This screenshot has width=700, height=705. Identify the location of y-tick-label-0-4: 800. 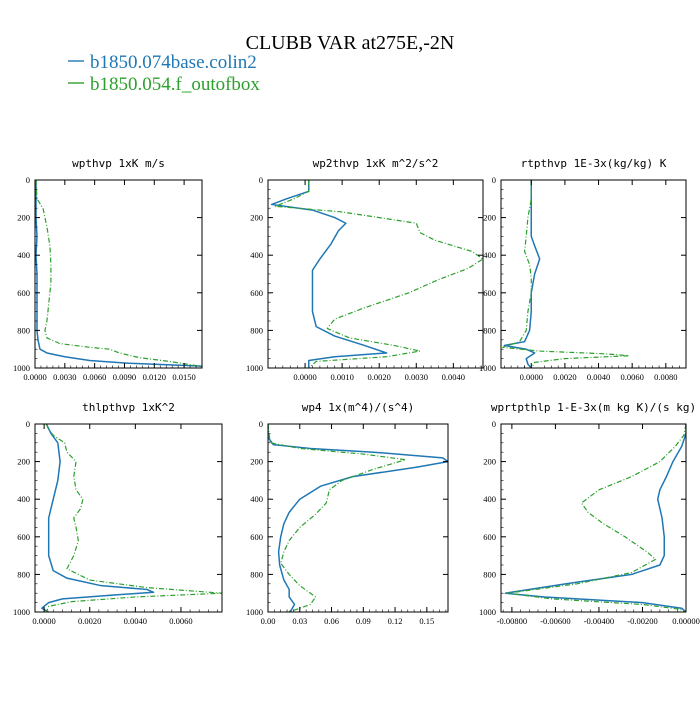
(23, 330).